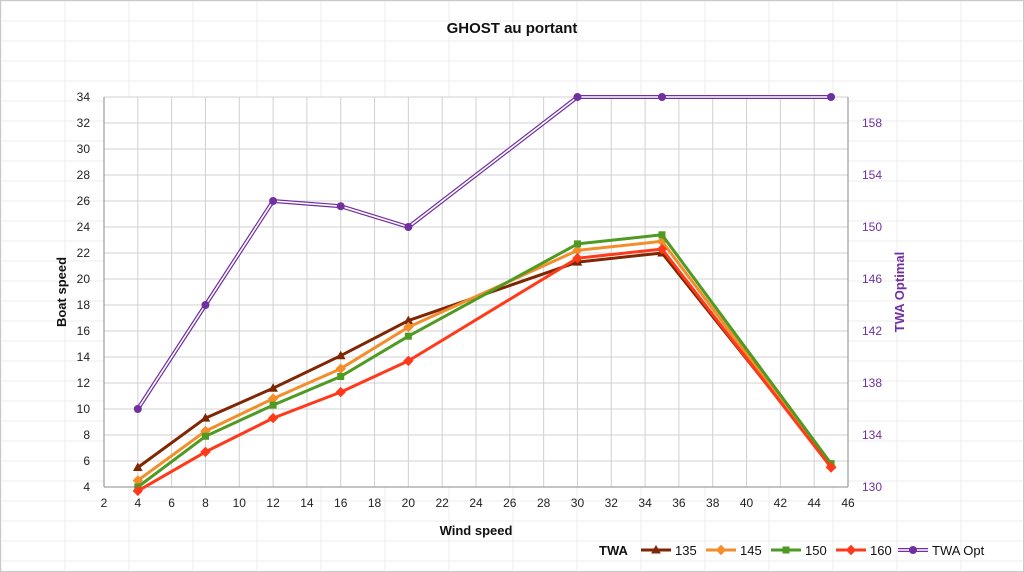 This screenshot has width=1024, height=572. Describe the element at coordinates (747, 503) in the screenshot. I see `x-tick-label: 40` at that location.